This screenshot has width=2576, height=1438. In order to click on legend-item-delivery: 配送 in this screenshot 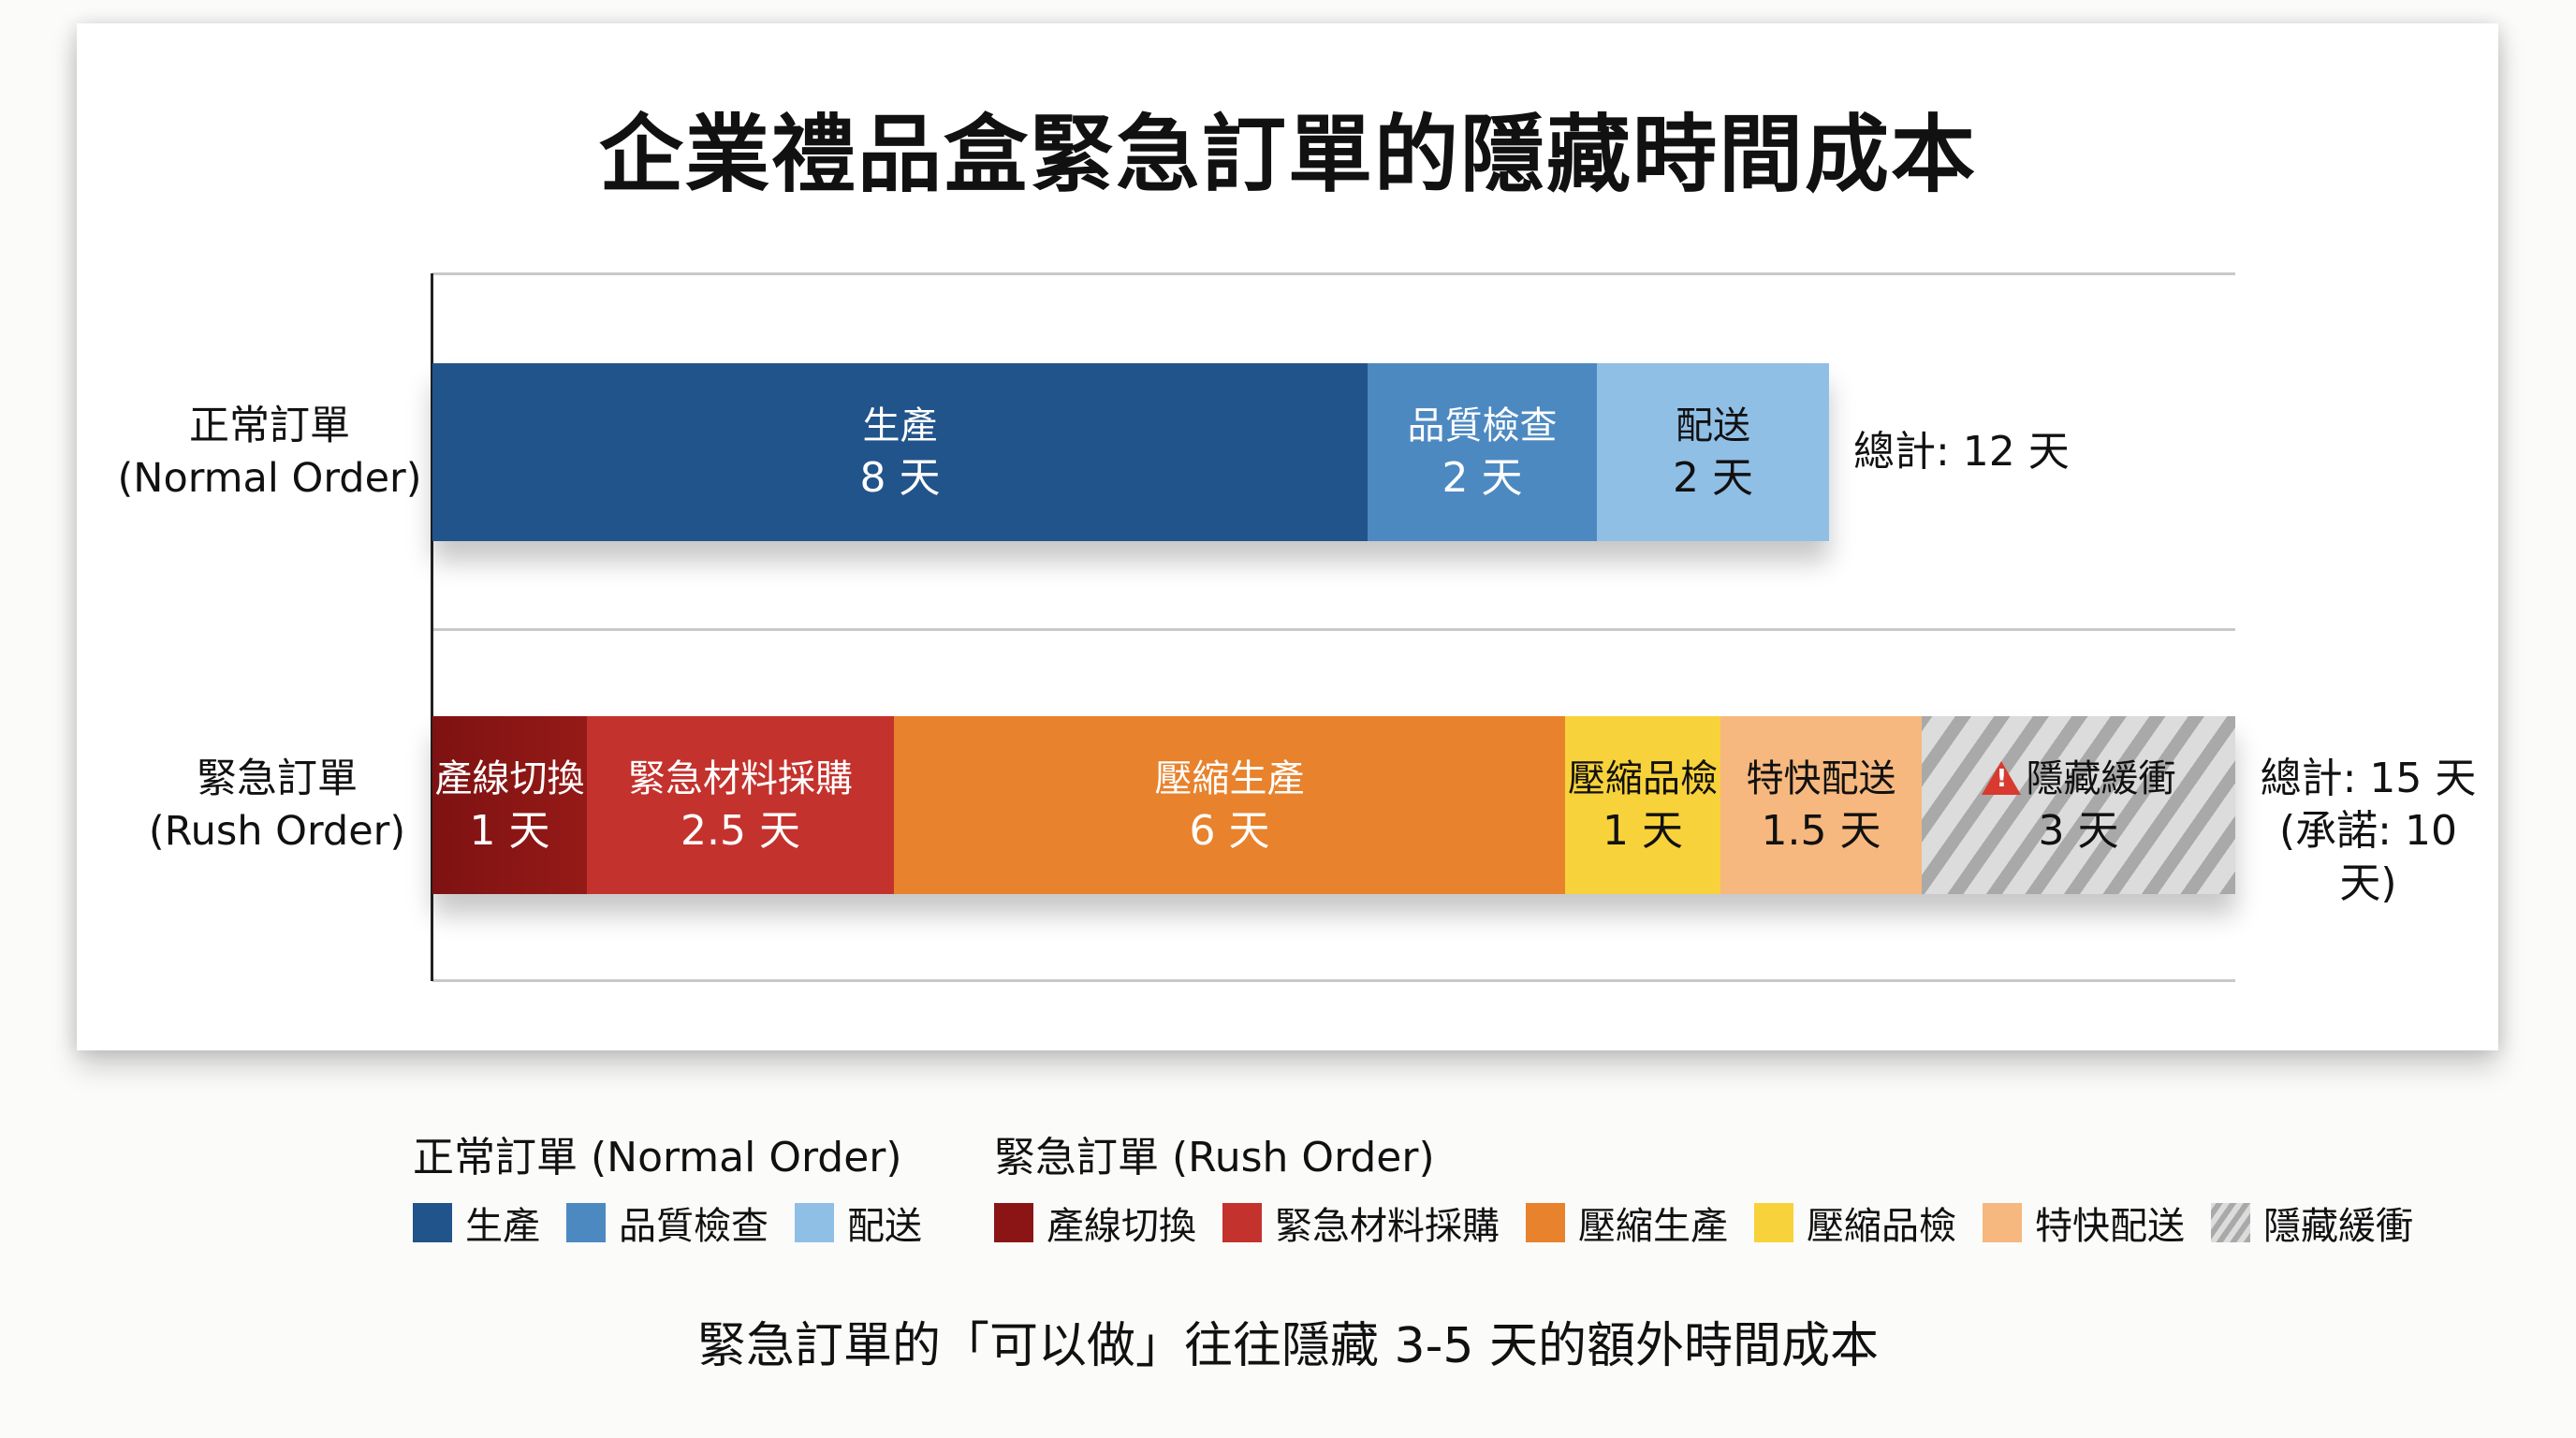, I will do `click(858, 1223)`.